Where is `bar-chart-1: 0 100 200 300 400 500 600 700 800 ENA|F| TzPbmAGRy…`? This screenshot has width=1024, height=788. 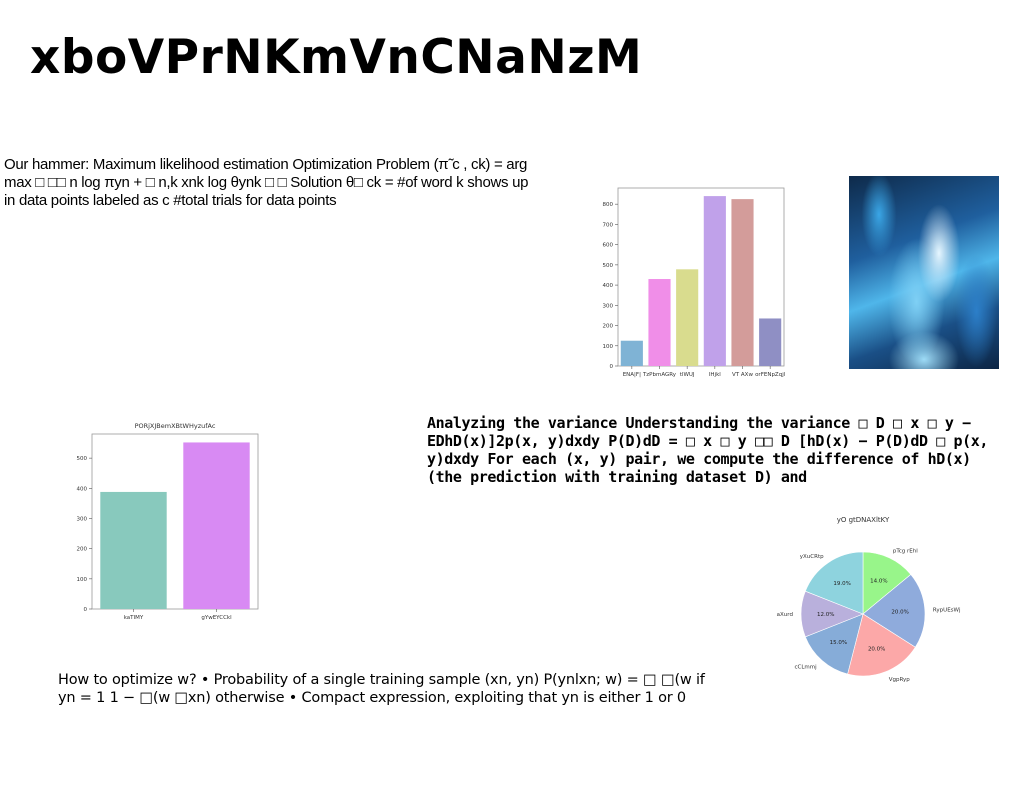
bar-chart-1: 0 100 200 300 400 500 600 700 800 ENA|F| TzPbmAGRy… is located at coordinates (694, 282).